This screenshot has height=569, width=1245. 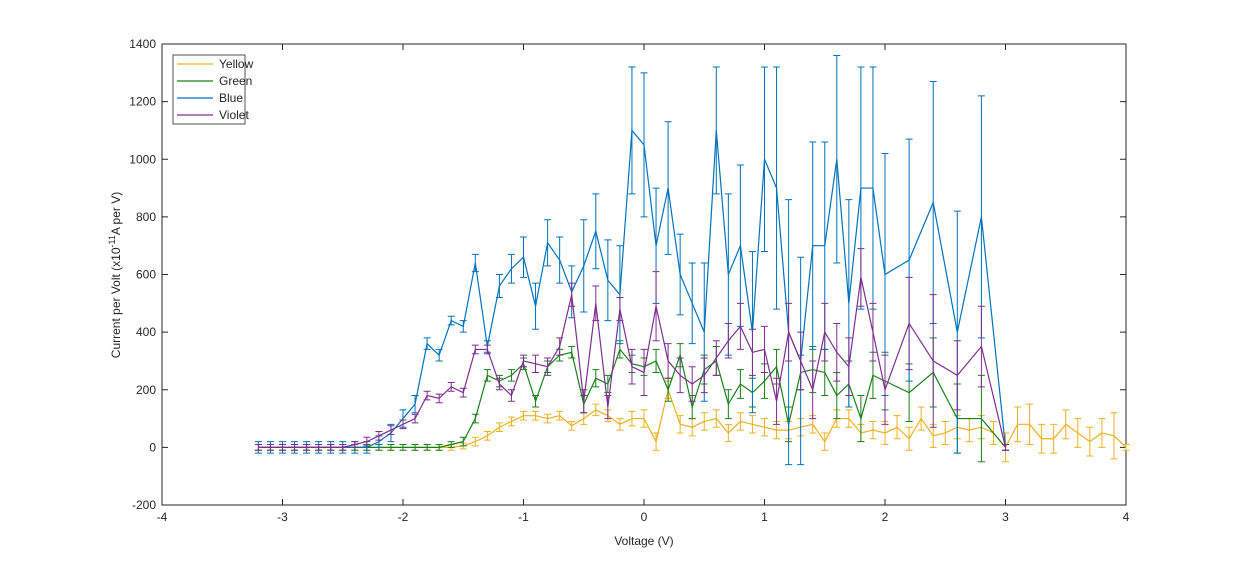 I want to click on series-line, so click(x=632, y=398).